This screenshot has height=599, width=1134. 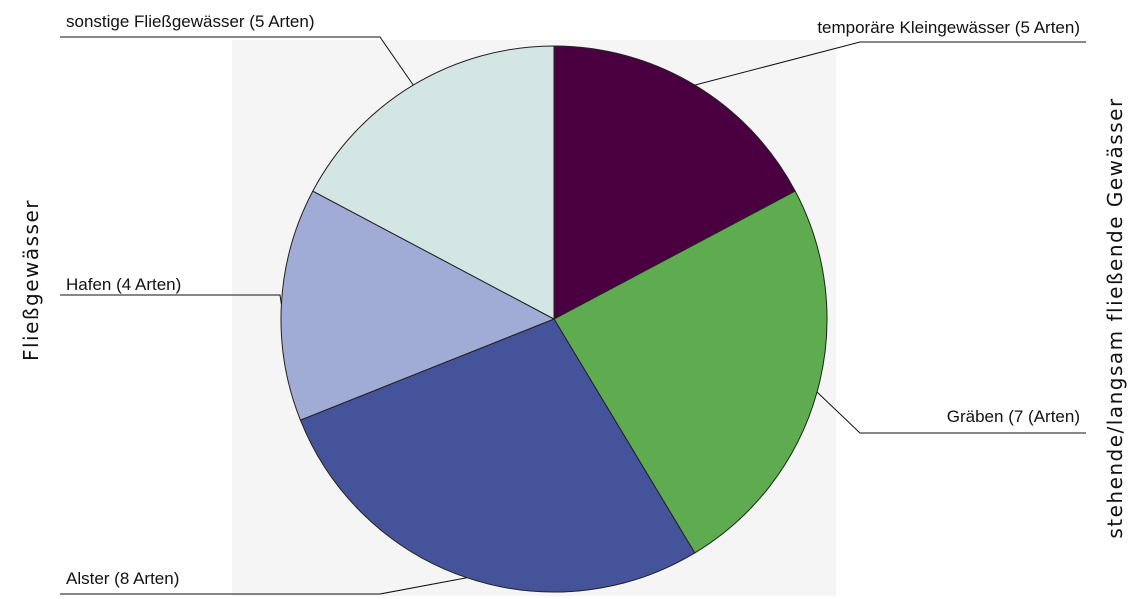 I want to click on leader-line-hafen, so click(x=171, y=299).